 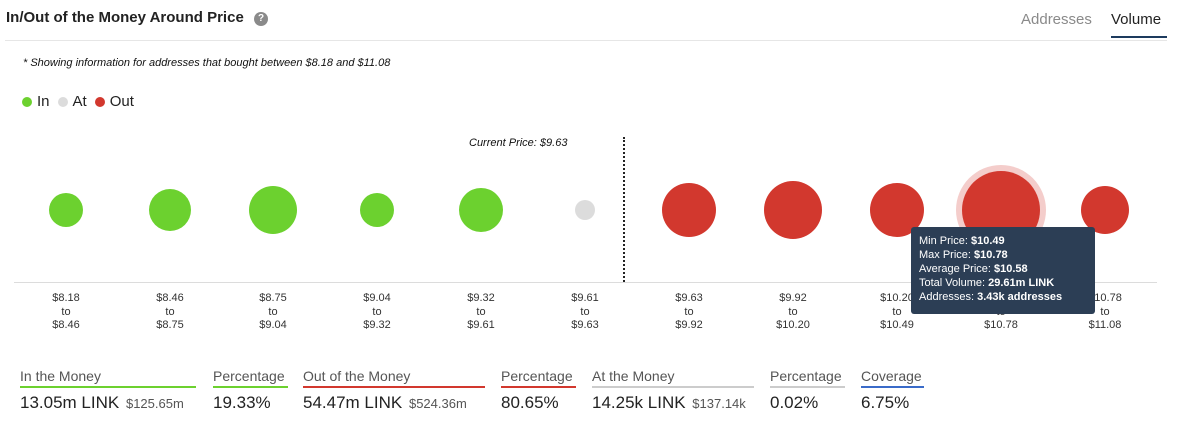 What do you see at coordinates (1056, 19) in the screenshot?
I see `tab-addresses: Addresses` at bounding box center [1056, 19].